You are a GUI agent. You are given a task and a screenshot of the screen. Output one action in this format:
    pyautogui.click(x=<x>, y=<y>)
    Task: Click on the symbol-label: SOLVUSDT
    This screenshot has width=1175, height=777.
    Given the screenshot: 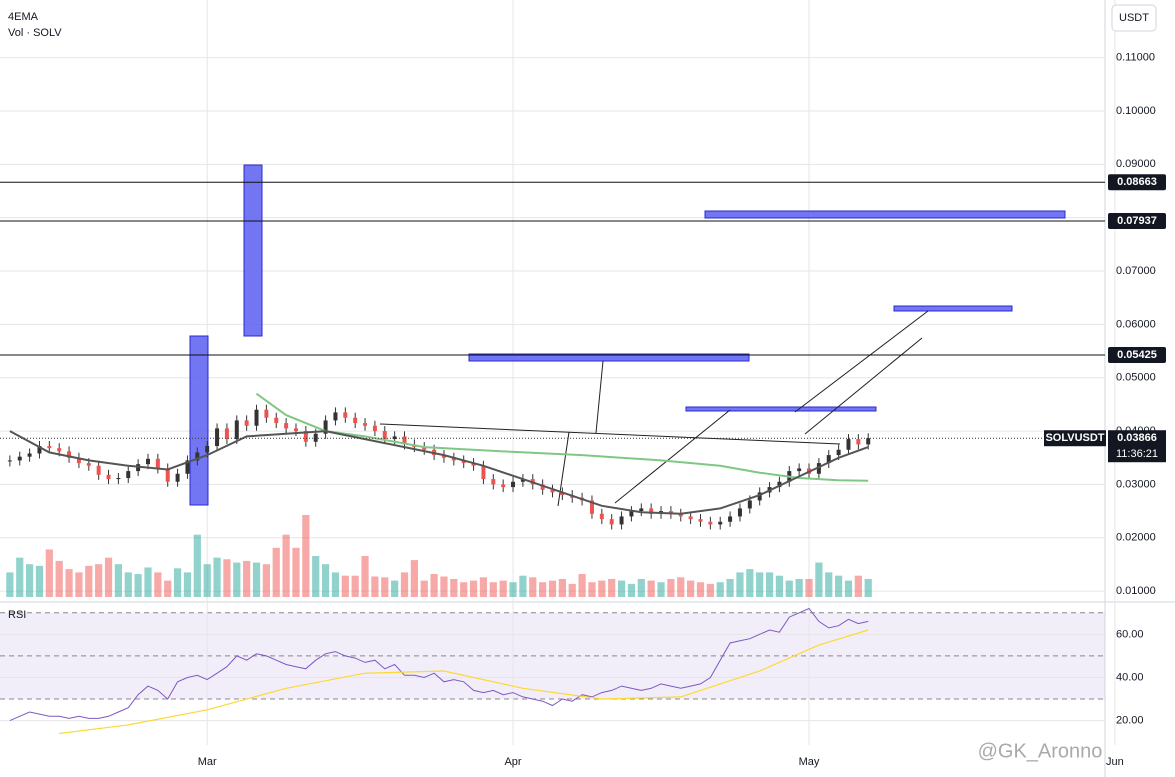 What is the action you would take?
    pyautogui.click(x=1074, y=438)
    